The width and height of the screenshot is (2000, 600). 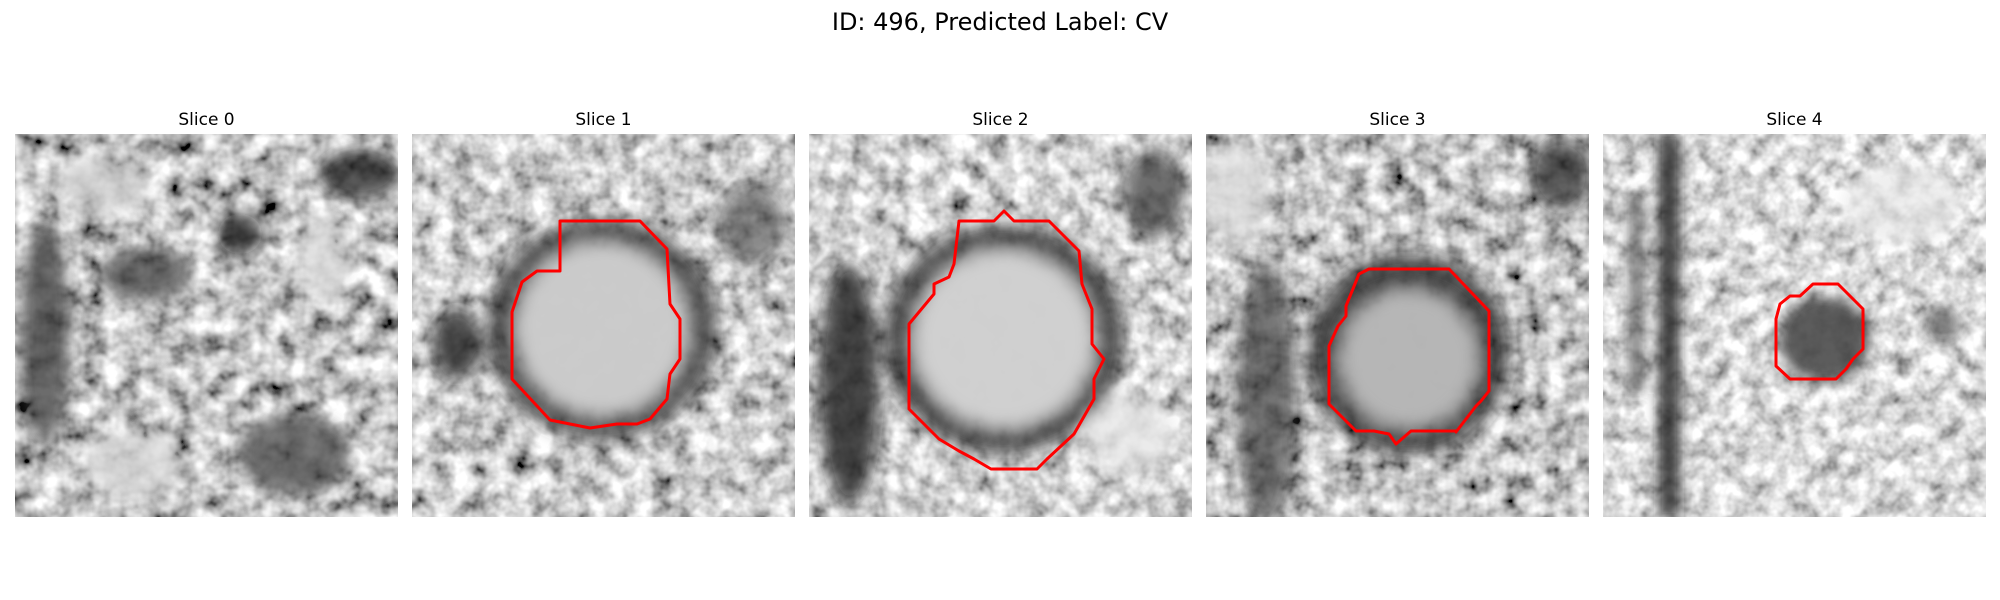 I want to click on slice-panel-2: Slice 2, so click(x=1000, y=314).